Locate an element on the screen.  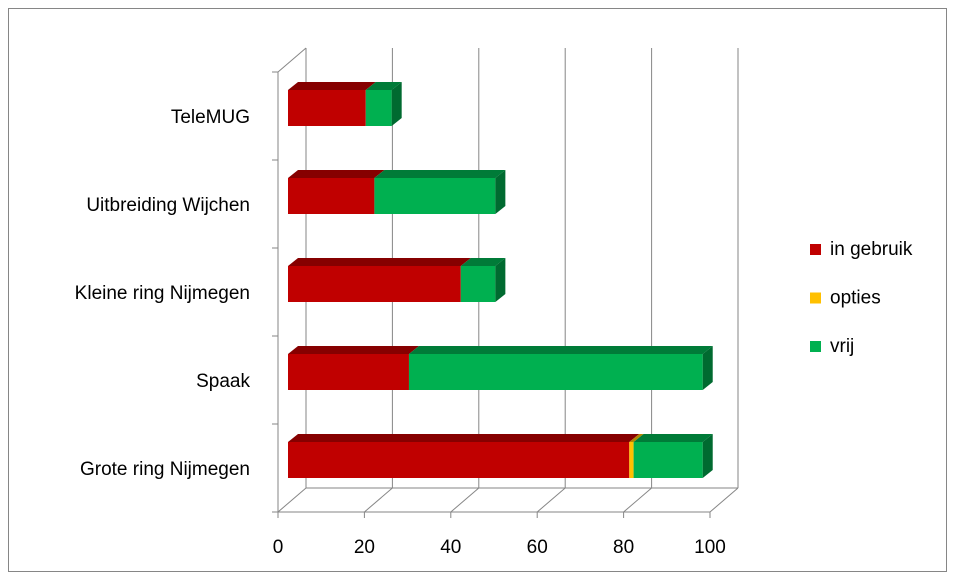
legend-label: opties is located at coordinates (855, 298).